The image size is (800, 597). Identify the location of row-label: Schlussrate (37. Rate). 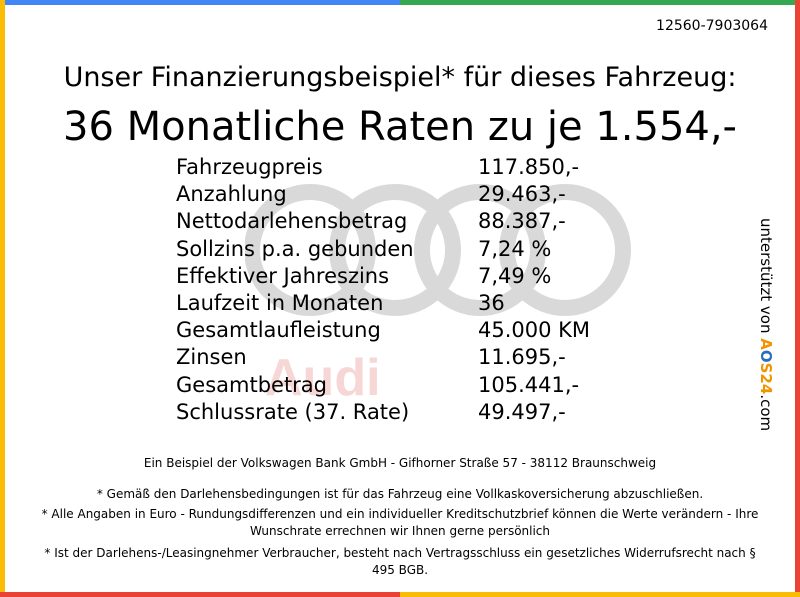
(293, 411).